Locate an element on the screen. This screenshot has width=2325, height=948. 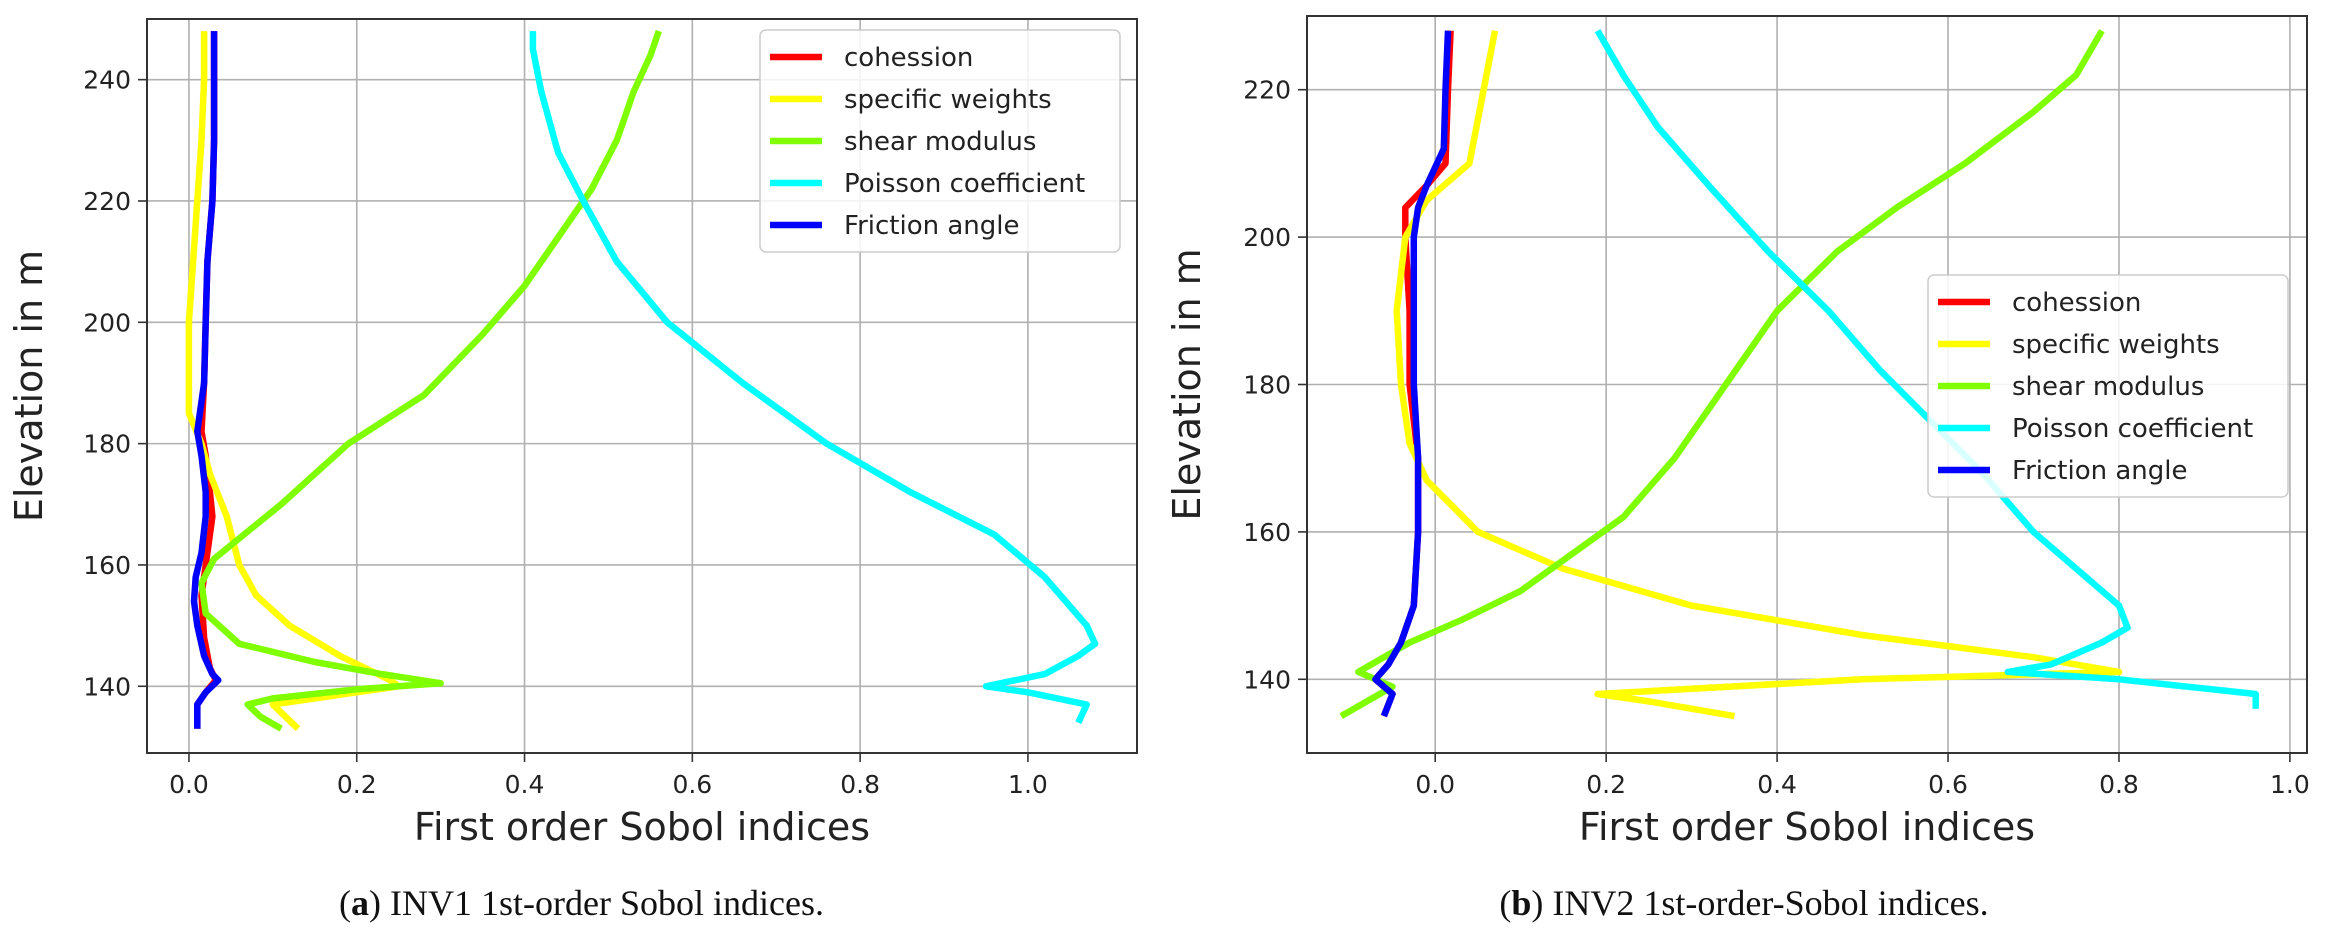
series-line-shear-modulus is located at coordinates (430, 381).